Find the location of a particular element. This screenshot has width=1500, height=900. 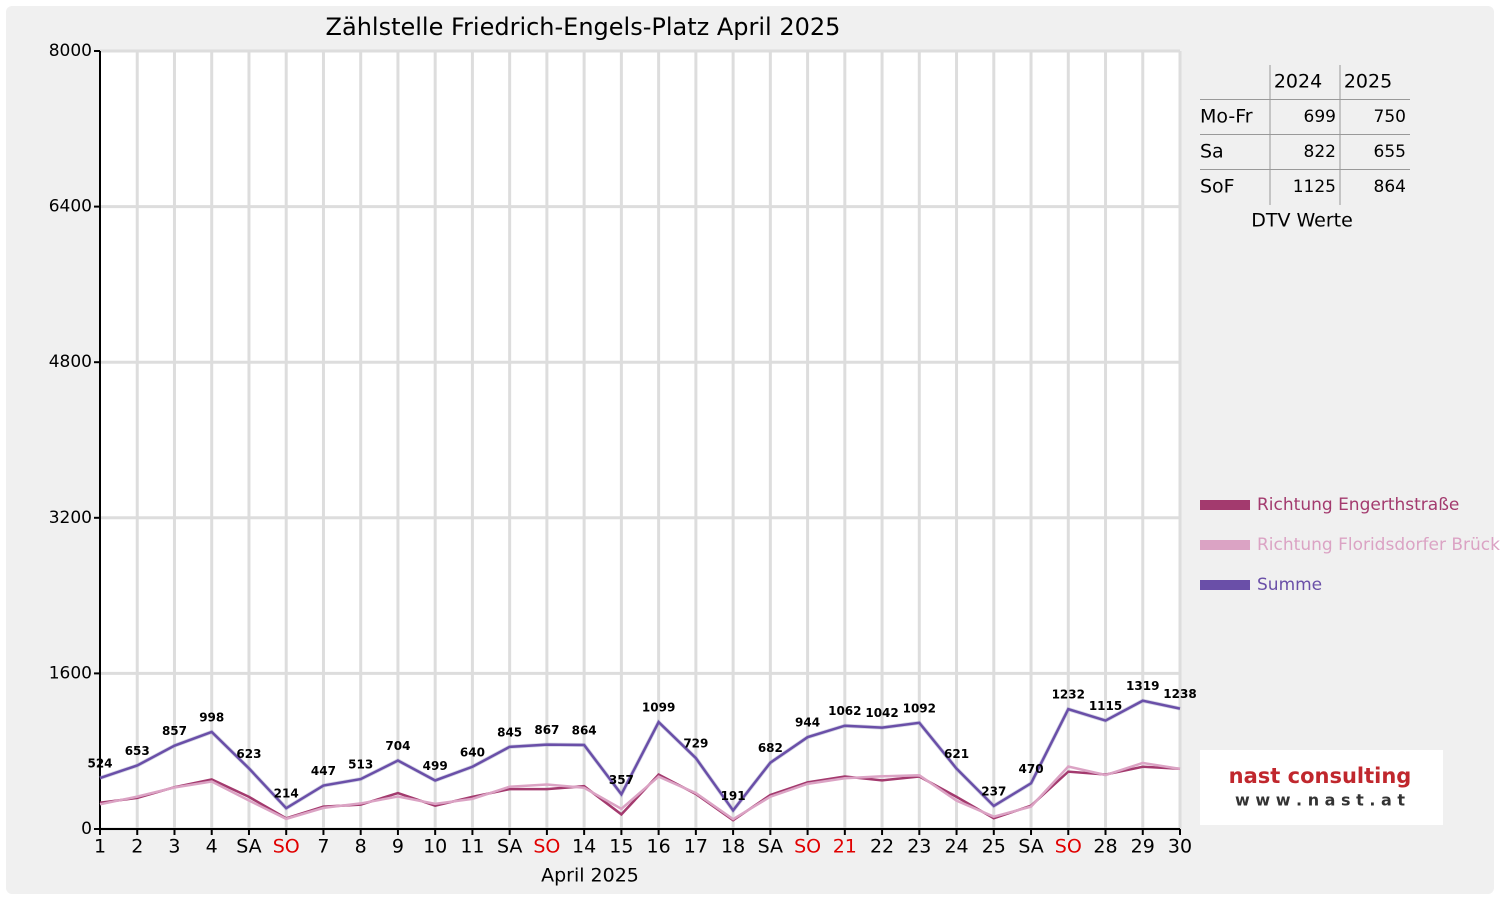

x-tick-label: 24 is located at coordinates (956, 847).